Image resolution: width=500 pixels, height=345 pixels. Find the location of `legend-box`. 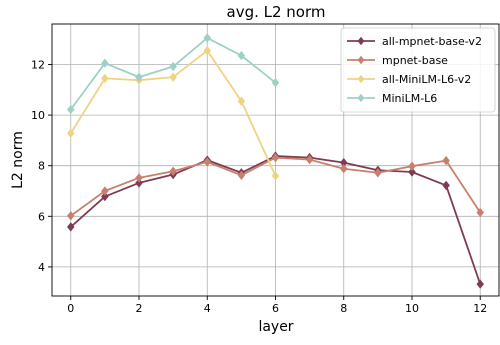

legend-box is located at coordinates (418, 70).